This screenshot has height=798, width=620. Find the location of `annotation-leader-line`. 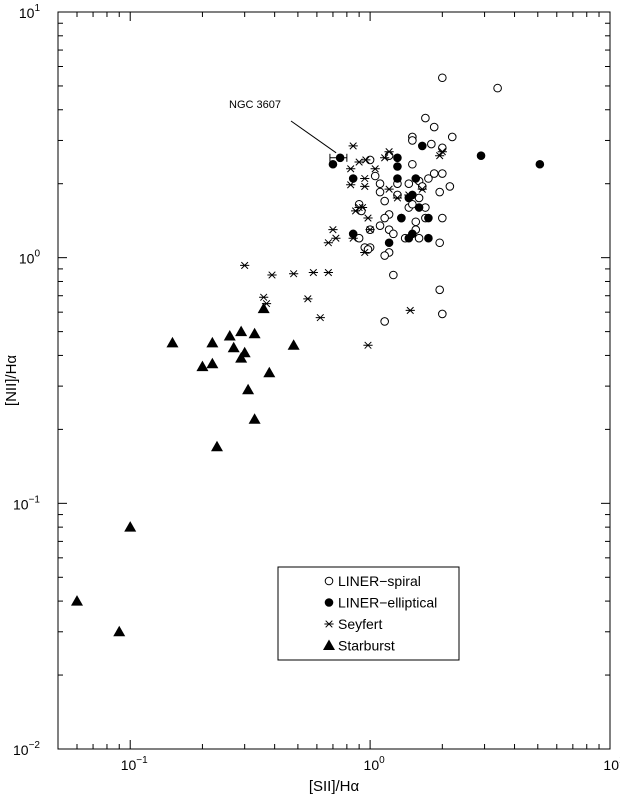

annotation-leader-line is located at coordinates (313, 137).